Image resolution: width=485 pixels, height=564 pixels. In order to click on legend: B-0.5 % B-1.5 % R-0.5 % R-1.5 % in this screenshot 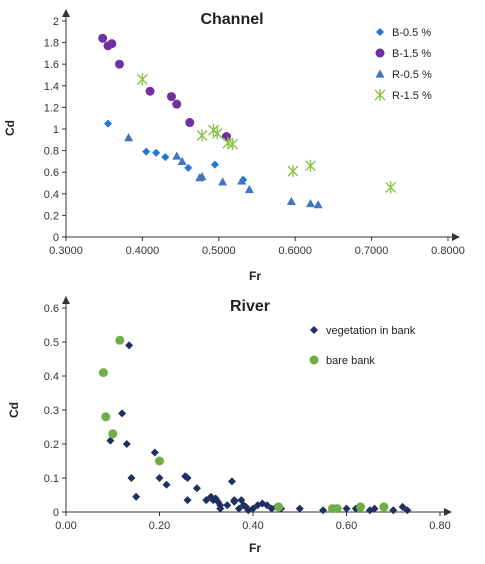, I will do `click(403, 64)`.